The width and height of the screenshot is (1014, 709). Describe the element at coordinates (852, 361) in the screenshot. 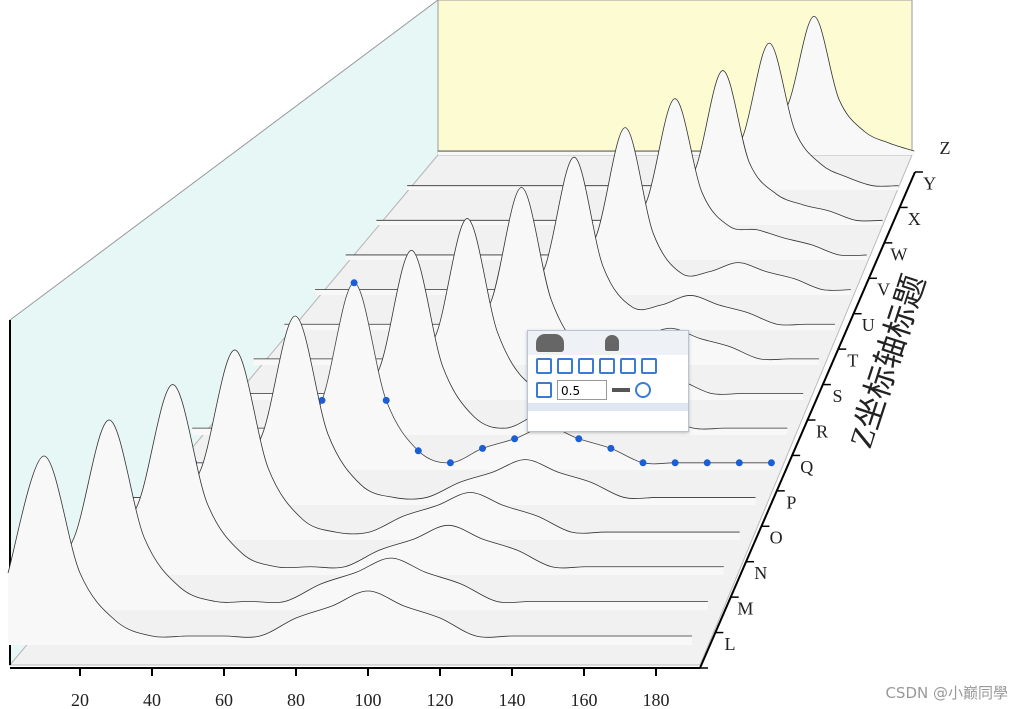

I see `z-tick-label: T` at that location.